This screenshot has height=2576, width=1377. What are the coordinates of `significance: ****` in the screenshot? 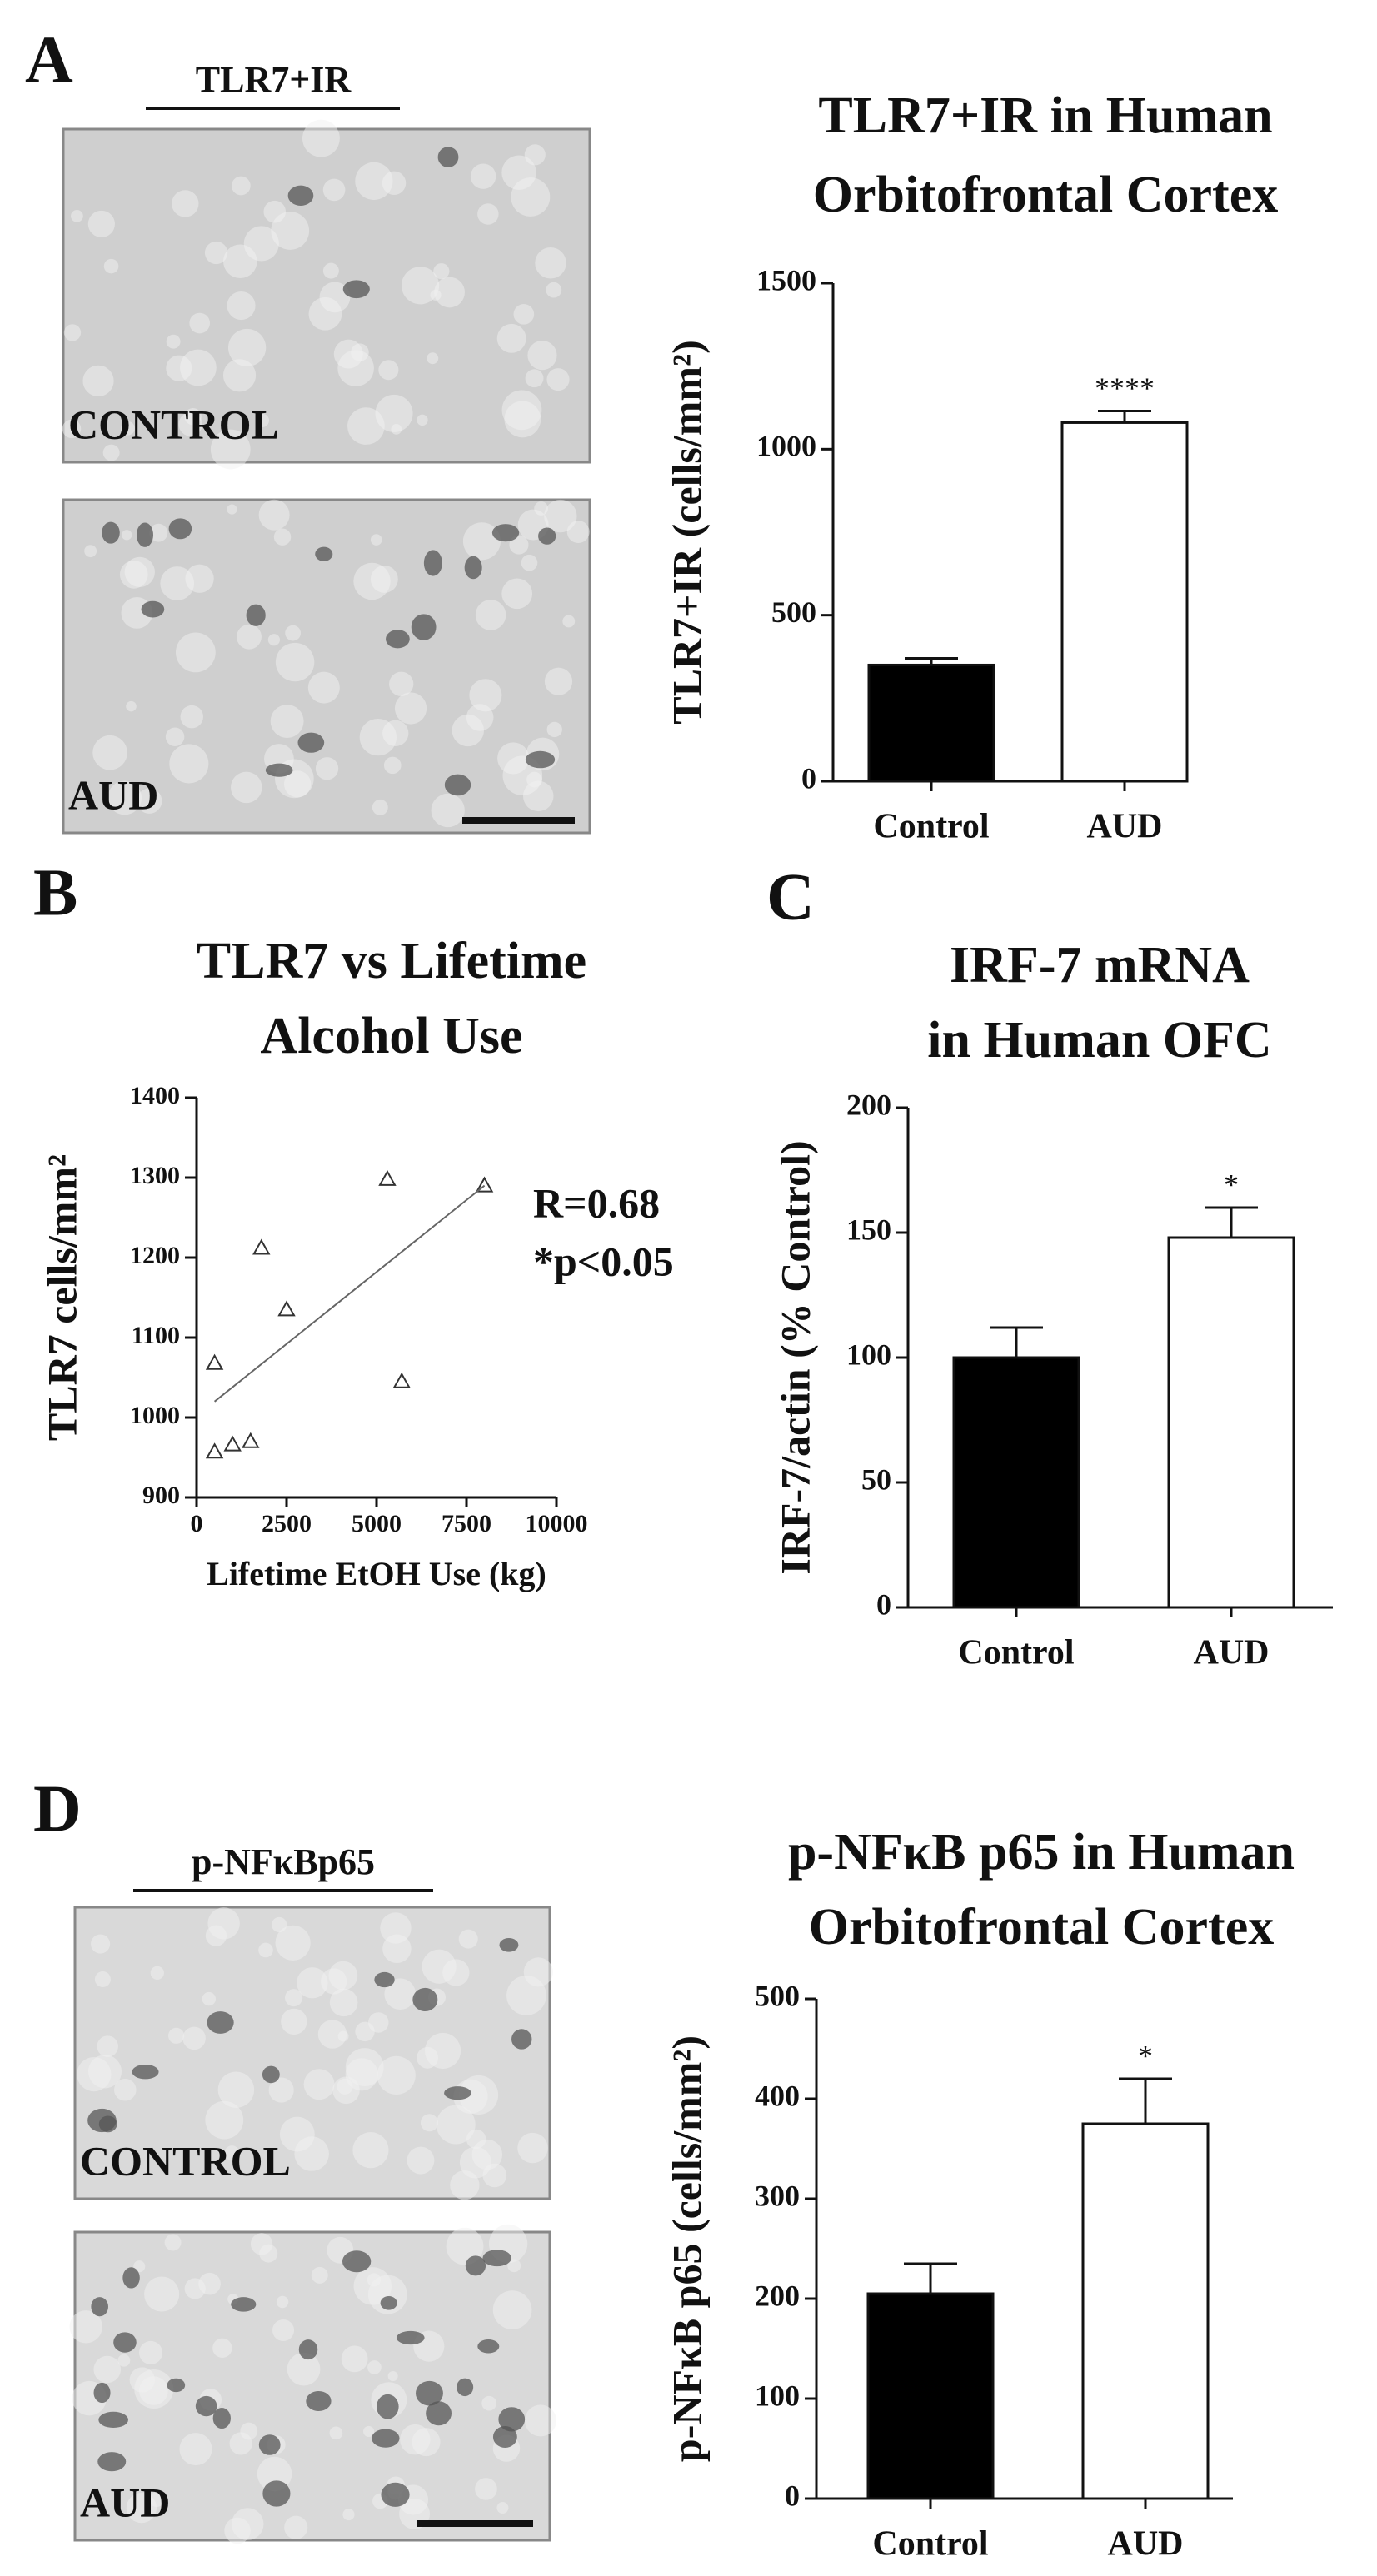 It's located at (1125, 388).